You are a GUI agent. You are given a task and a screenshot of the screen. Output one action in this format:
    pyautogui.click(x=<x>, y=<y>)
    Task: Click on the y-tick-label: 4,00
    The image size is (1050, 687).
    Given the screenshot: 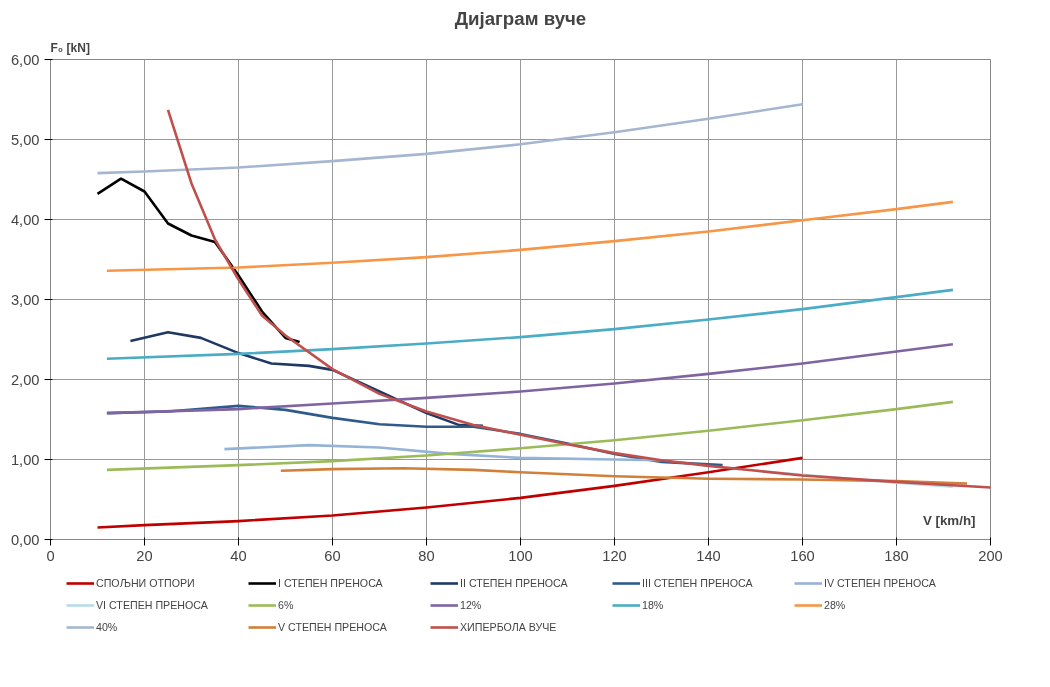 What is the action you would take?
    pyautogui.click(x=25, y=219)
    